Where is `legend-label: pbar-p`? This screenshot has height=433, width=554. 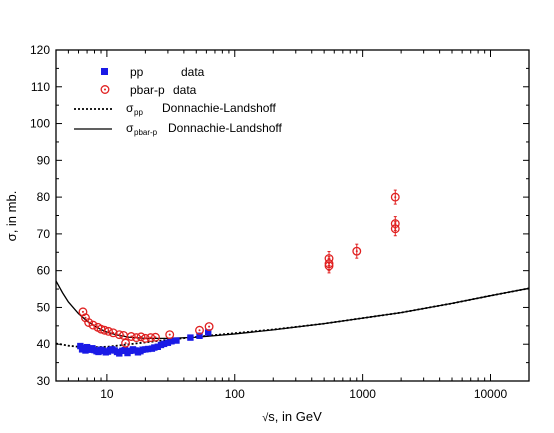 legend-label: pbar-p is located at coordinates (147, 90).